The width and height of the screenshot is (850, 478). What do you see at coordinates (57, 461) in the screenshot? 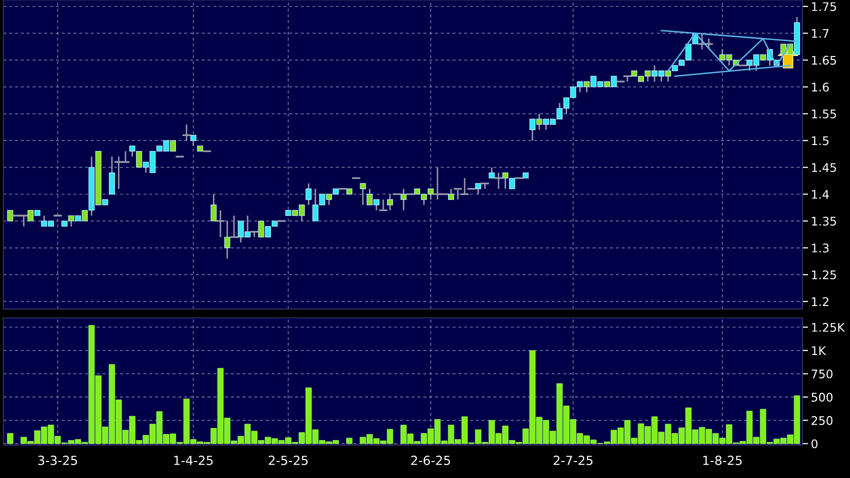
I see `x-tick-label: 3-3-25` at bounding box center [57, 461].